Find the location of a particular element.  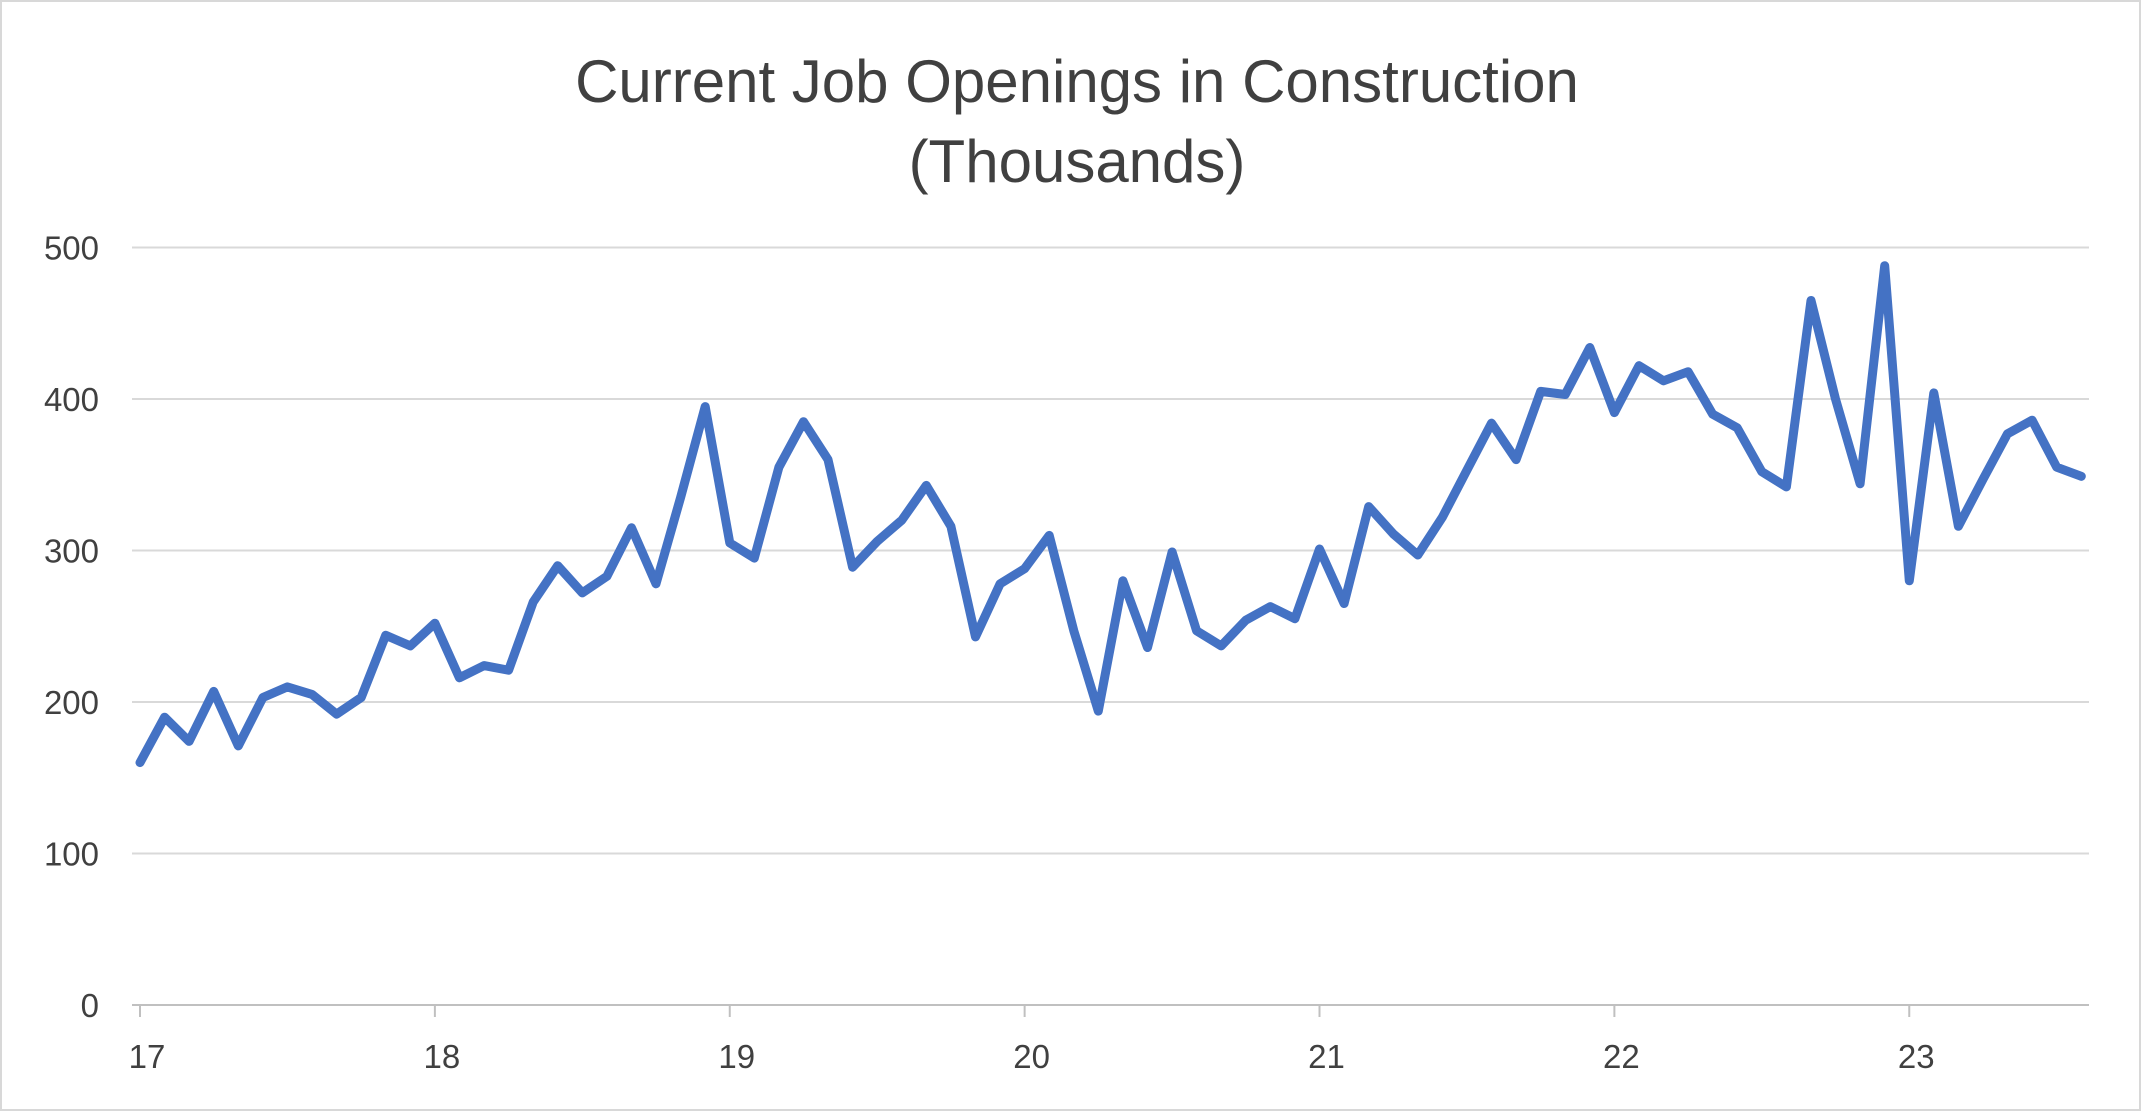

chart-subtitle: (Thousands) is located at coordinates (1077, 161).